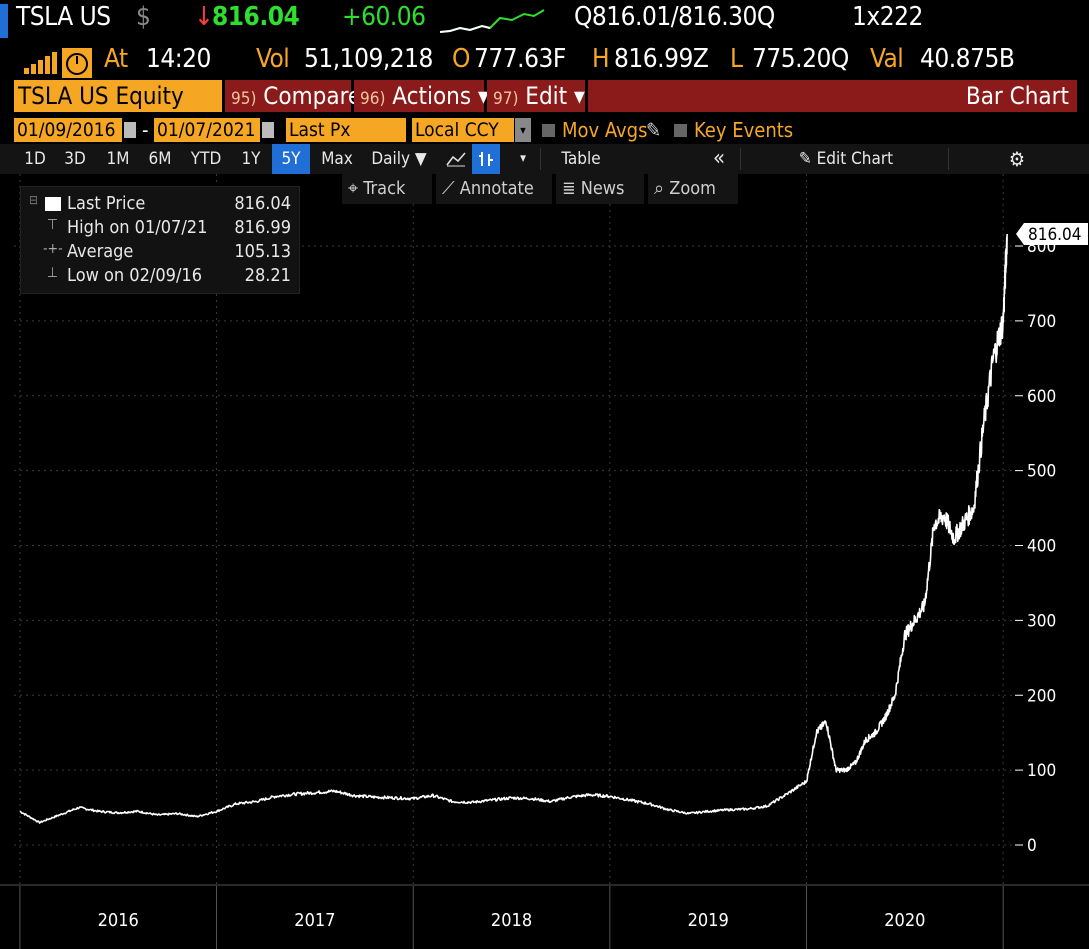 This screenshot has width=1089, height=949. What do you see at coordinates (387, 189) in the screenshot?
I see `track-tool: ⌖ Track` at bounding box center [387, 189].